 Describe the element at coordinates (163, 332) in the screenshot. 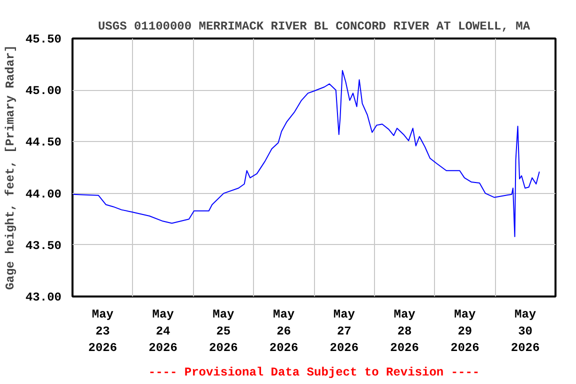

I see `x-tick-label: May 24 2026` at that location.